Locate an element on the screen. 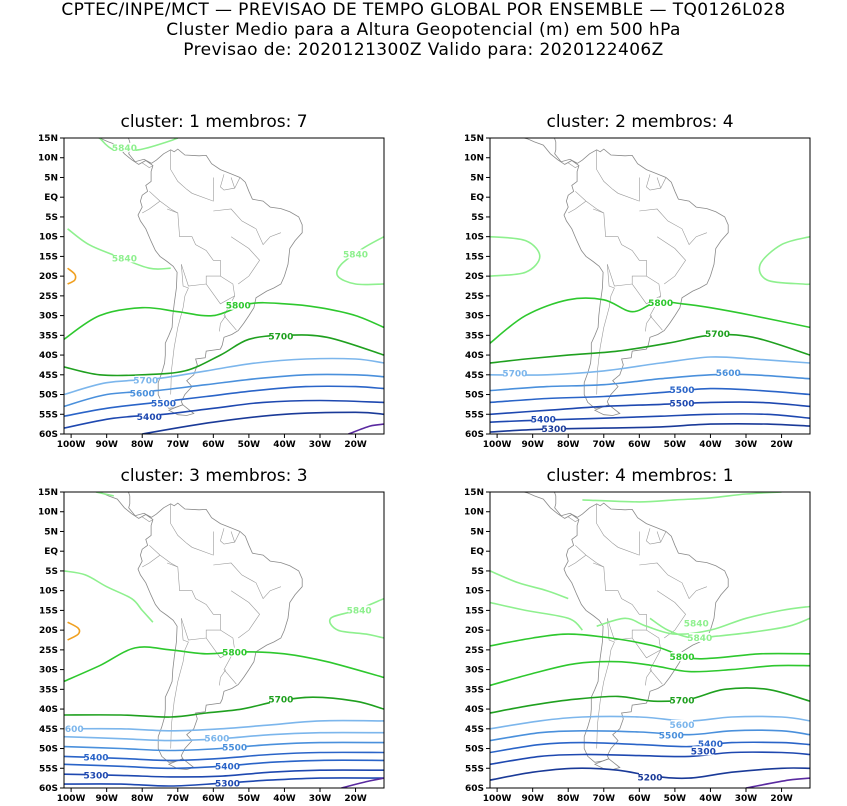 This screenshot has width=847, height=806. map-frame is located at coordinates (650, 640).